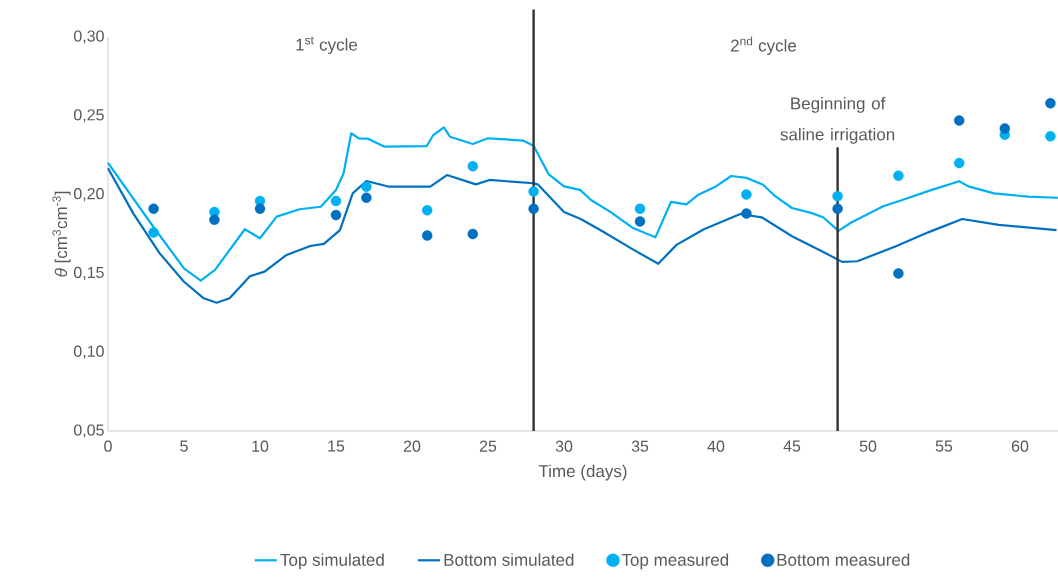 Image resolution: width=1058 pixels, height=585 pixels. Describe the element at coordinates (336, 446) in the screenshot. I see `x-tick-label: 15` at that location.